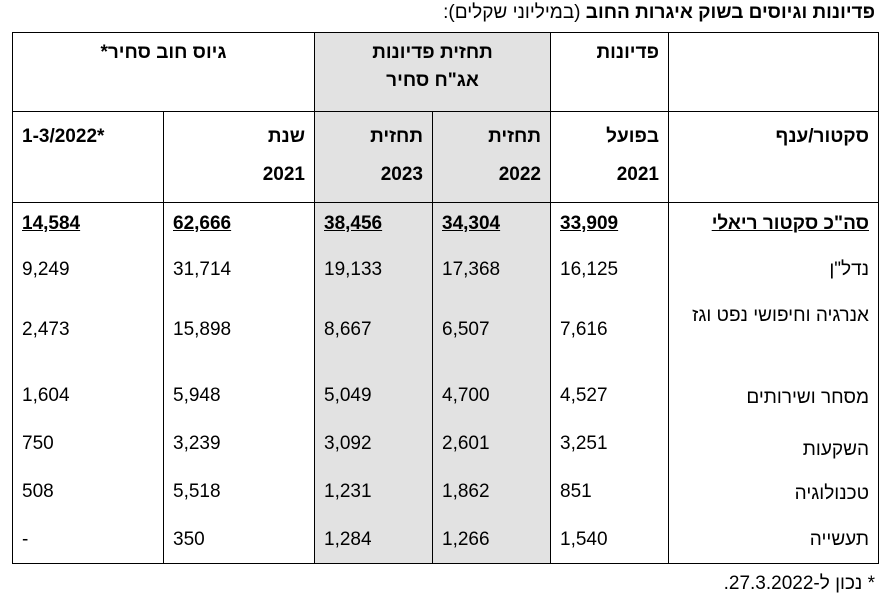  What do you see at coordinates (491, 223) in the screenshot?
I see `value-cell: 34,304` at bounding box center [491, 223].